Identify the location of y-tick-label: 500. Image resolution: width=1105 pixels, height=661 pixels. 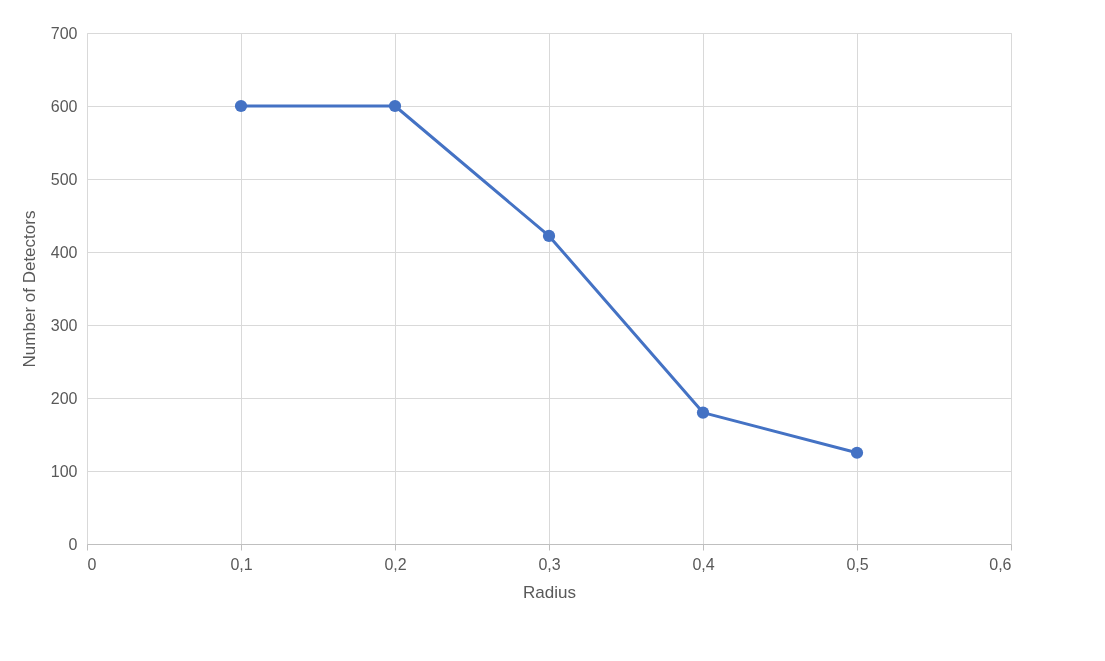
(64, 179).